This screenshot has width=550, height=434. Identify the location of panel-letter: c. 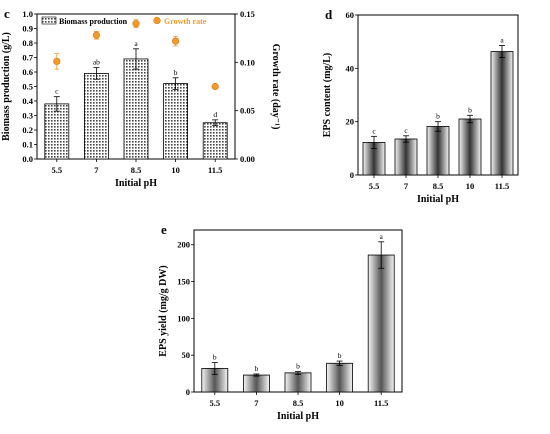
(7, 13).